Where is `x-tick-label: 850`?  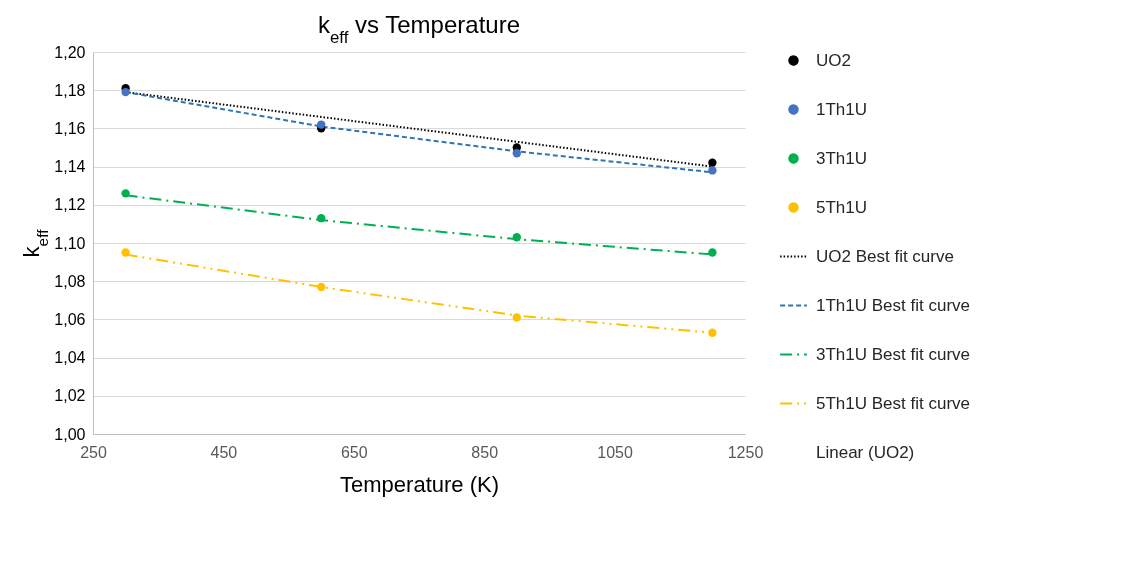
x-tick-label: 850 is located at coordinates (485, 452).